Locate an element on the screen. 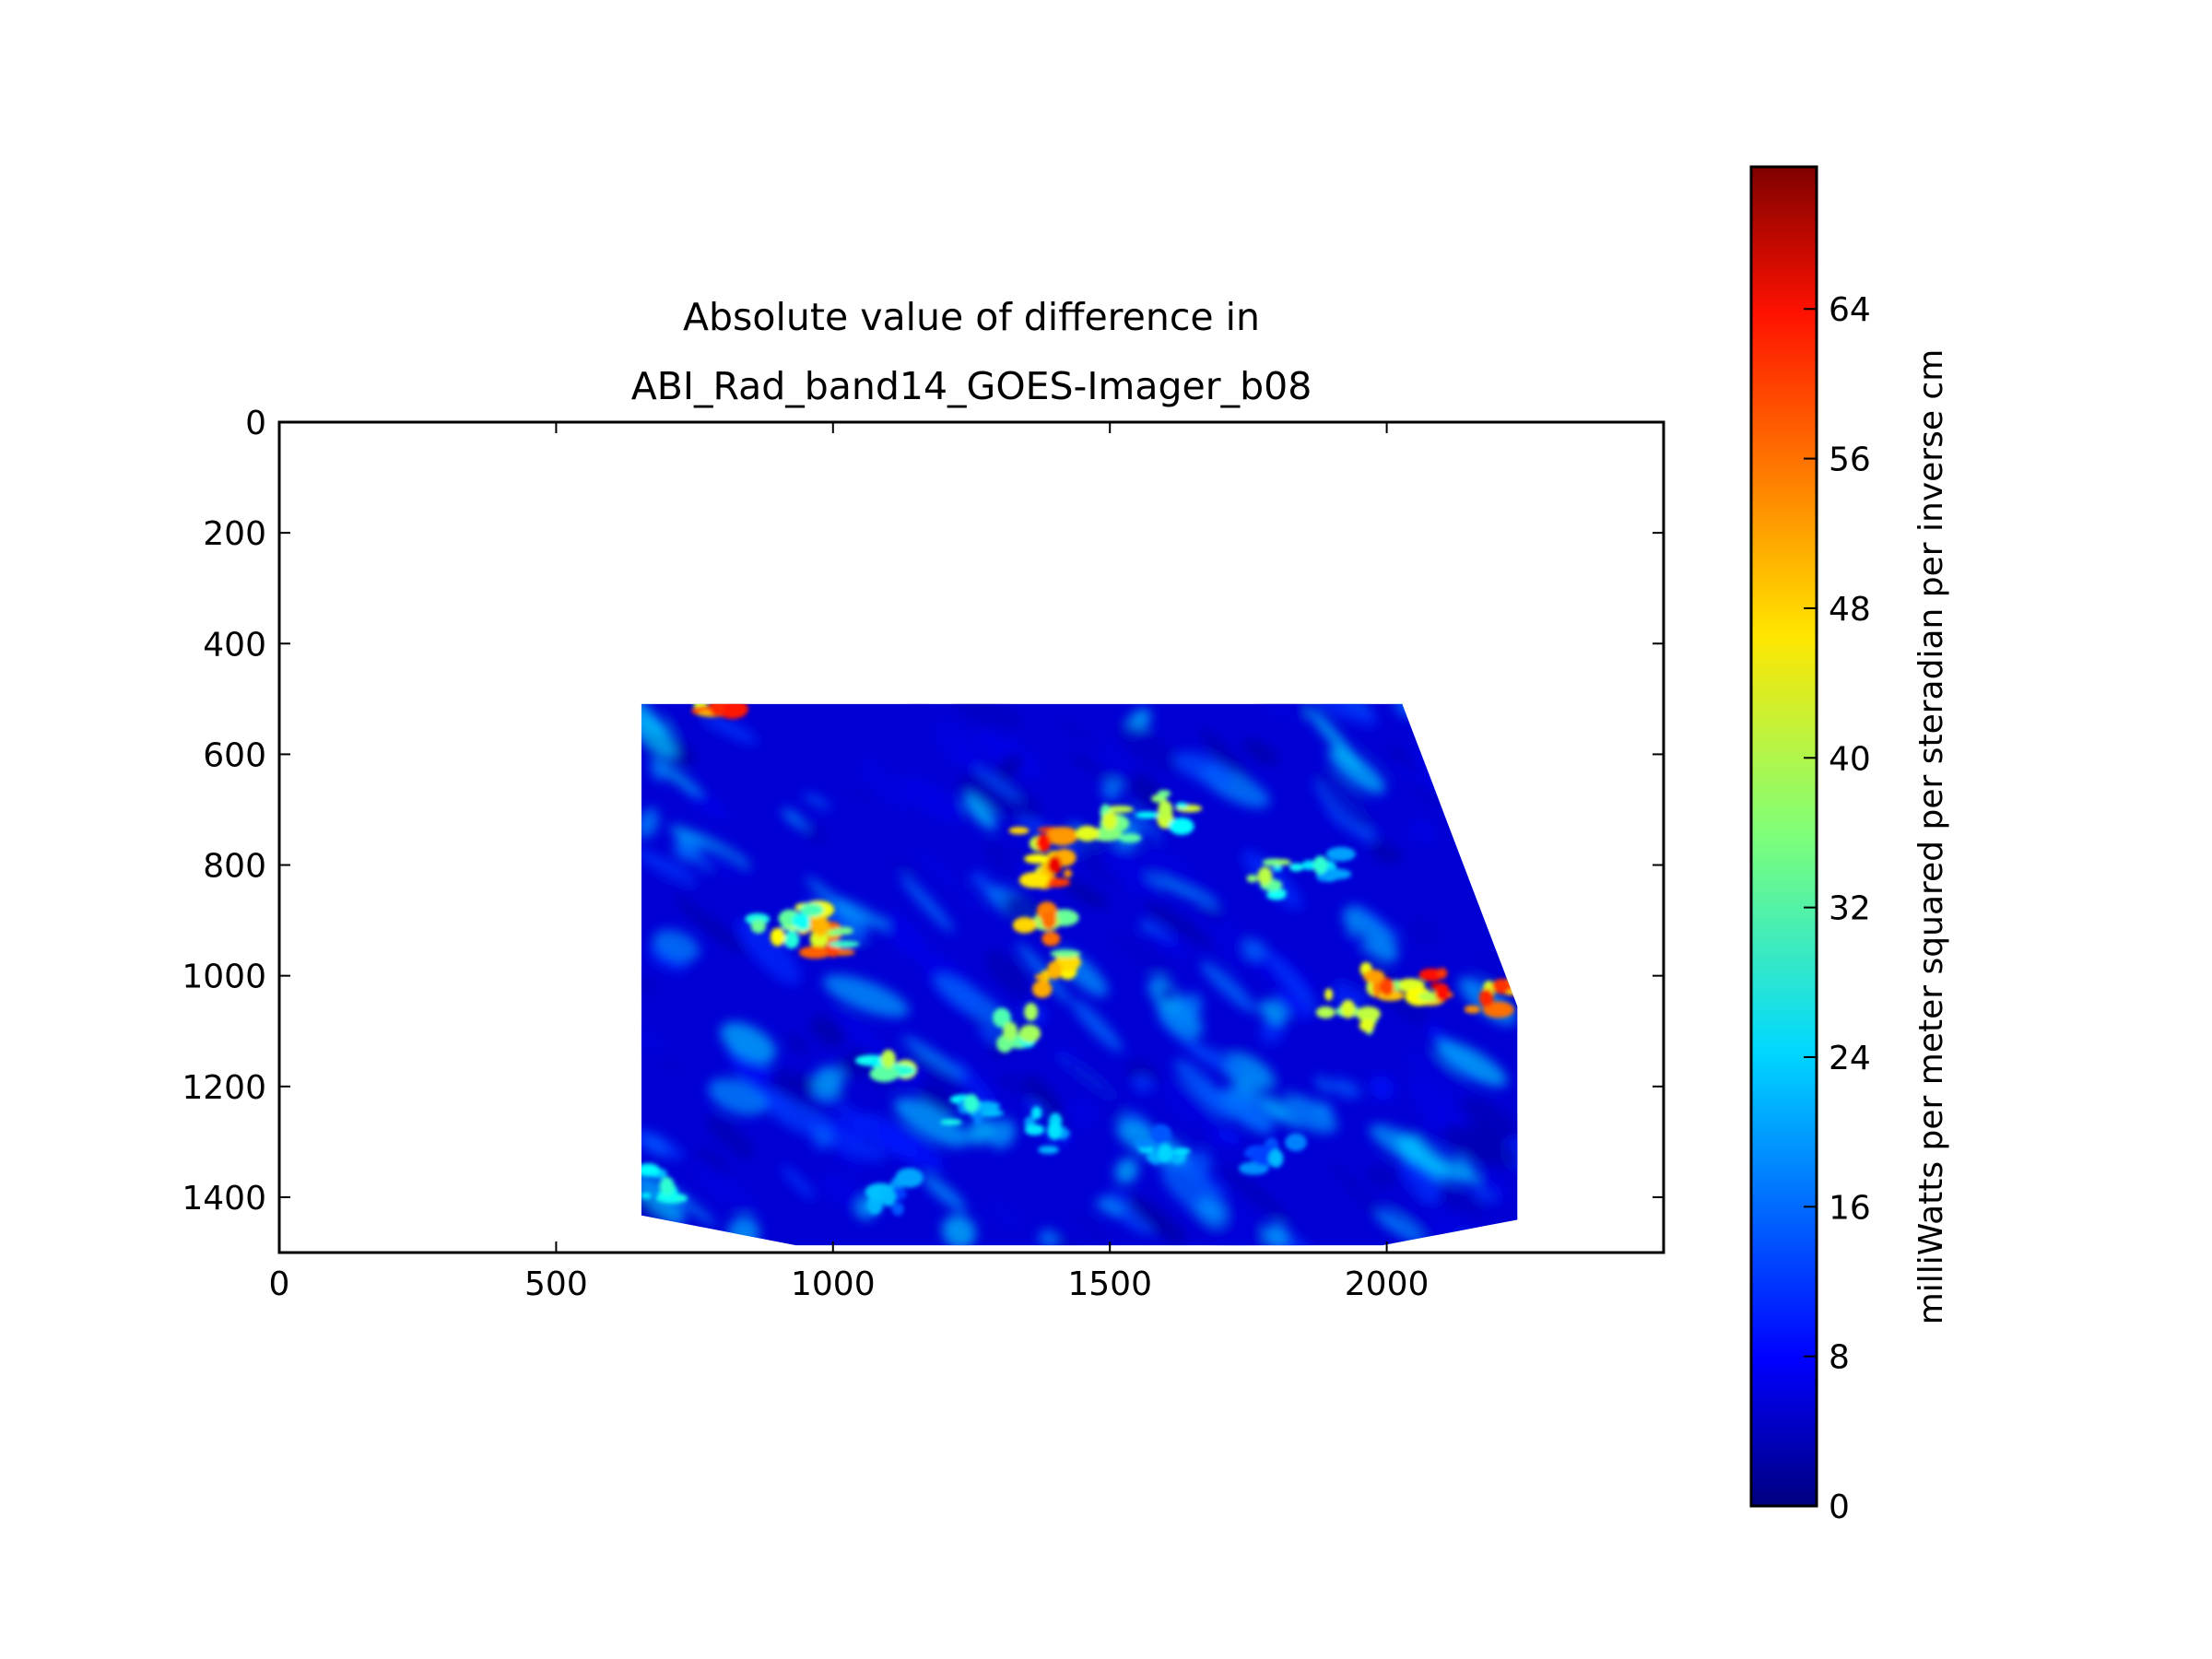  colorbar-tick-label: 56 is located at coordinates (1850, 460).